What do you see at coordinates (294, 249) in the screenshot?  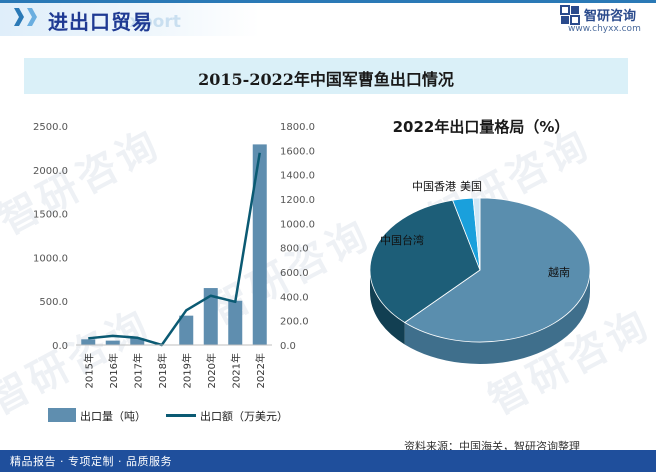 I see `y-right-tick-label: 800.0` at bounding box center [294, 249].